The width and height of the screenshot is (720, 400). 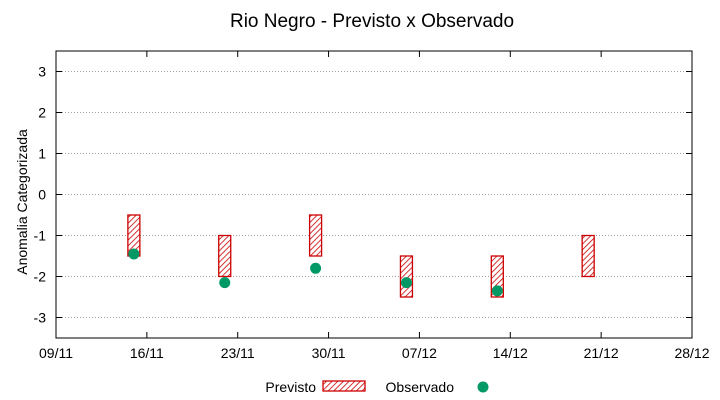 I want to click on chart-title: Rio Negro - Previsto x Observado, so click(x=372, y=21).